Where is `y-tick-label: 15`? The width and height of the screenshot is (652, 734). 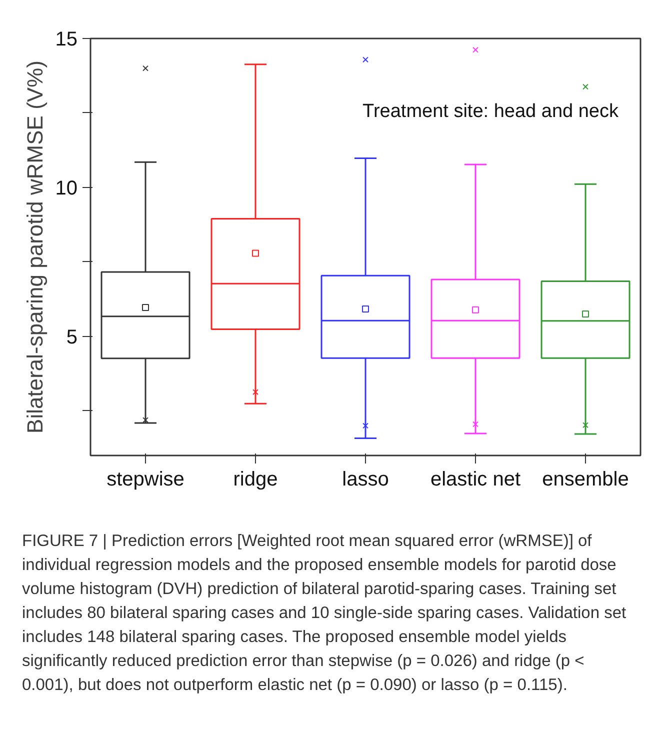
y-tick-label: 15 is located at coordinates (66, 39).